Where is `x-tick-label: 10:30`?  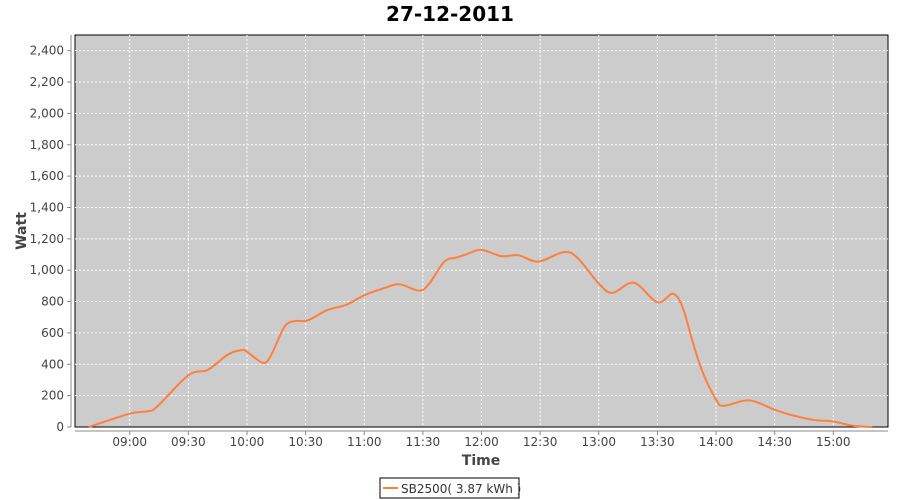
x-tick-label: 10:30 is located at coordinates (305, 442).